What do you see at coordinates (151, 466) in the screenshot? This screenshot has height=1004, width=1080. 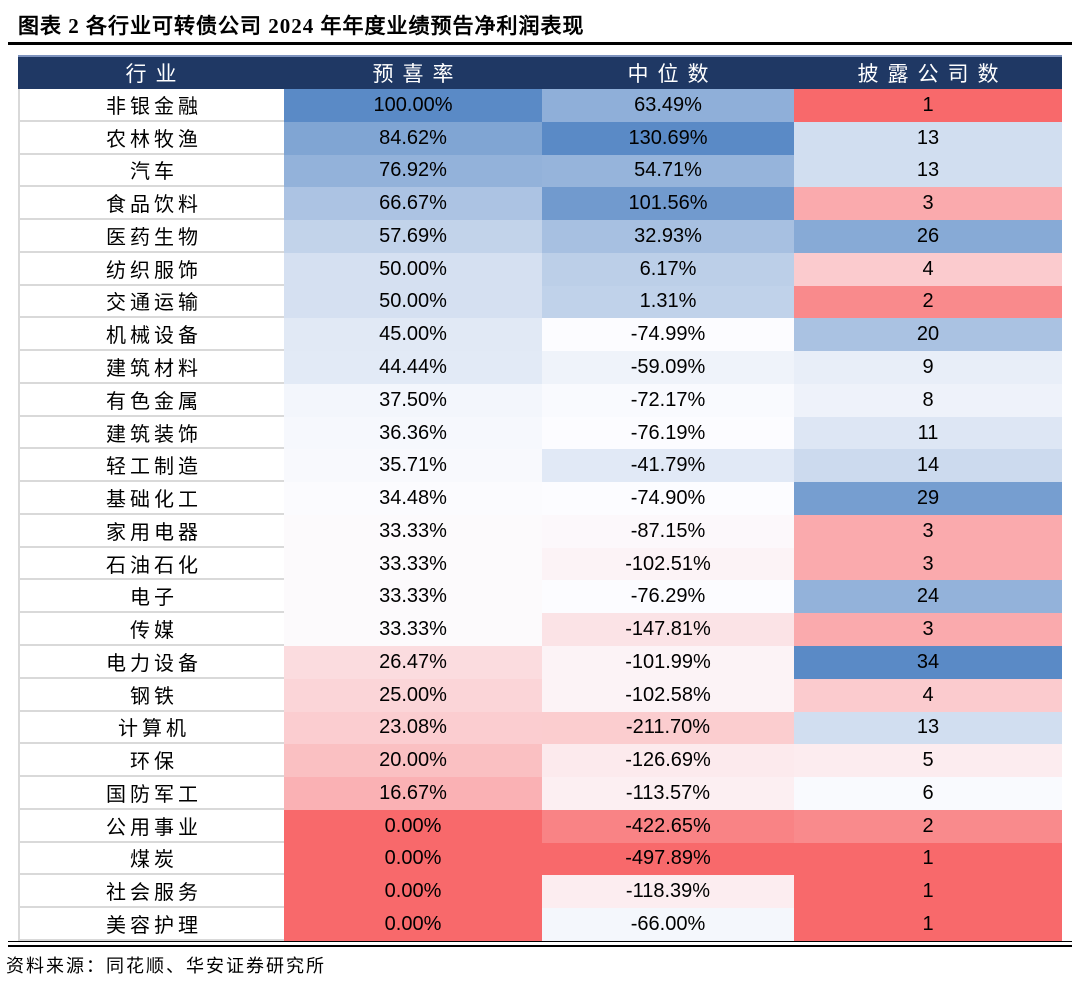 I see `industry-cell: 轻工制造` at bounding box center [151, 466].